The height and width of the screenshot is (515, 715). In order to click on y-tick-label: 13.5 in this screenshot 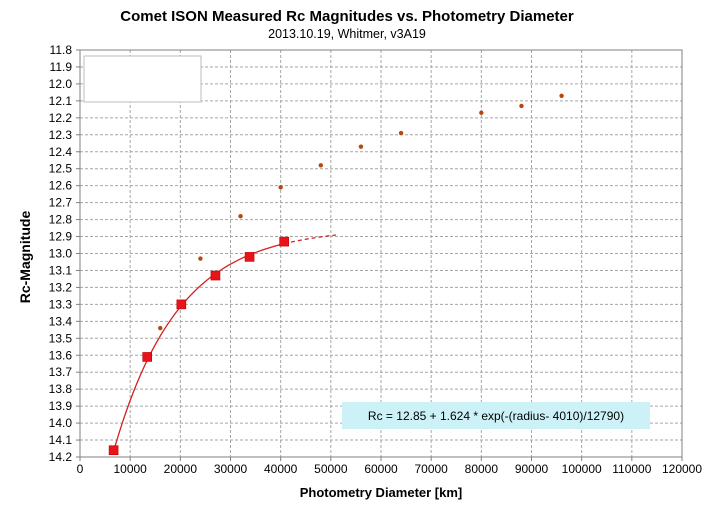, I will do `click(61, 338)`.